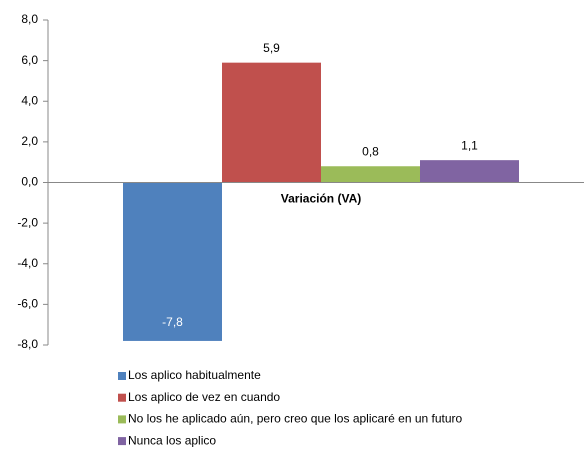 Image resolution: width=584 pixels, height=454 pixels. I want to click on y-tick-label: -6,0, so click(27, 304).